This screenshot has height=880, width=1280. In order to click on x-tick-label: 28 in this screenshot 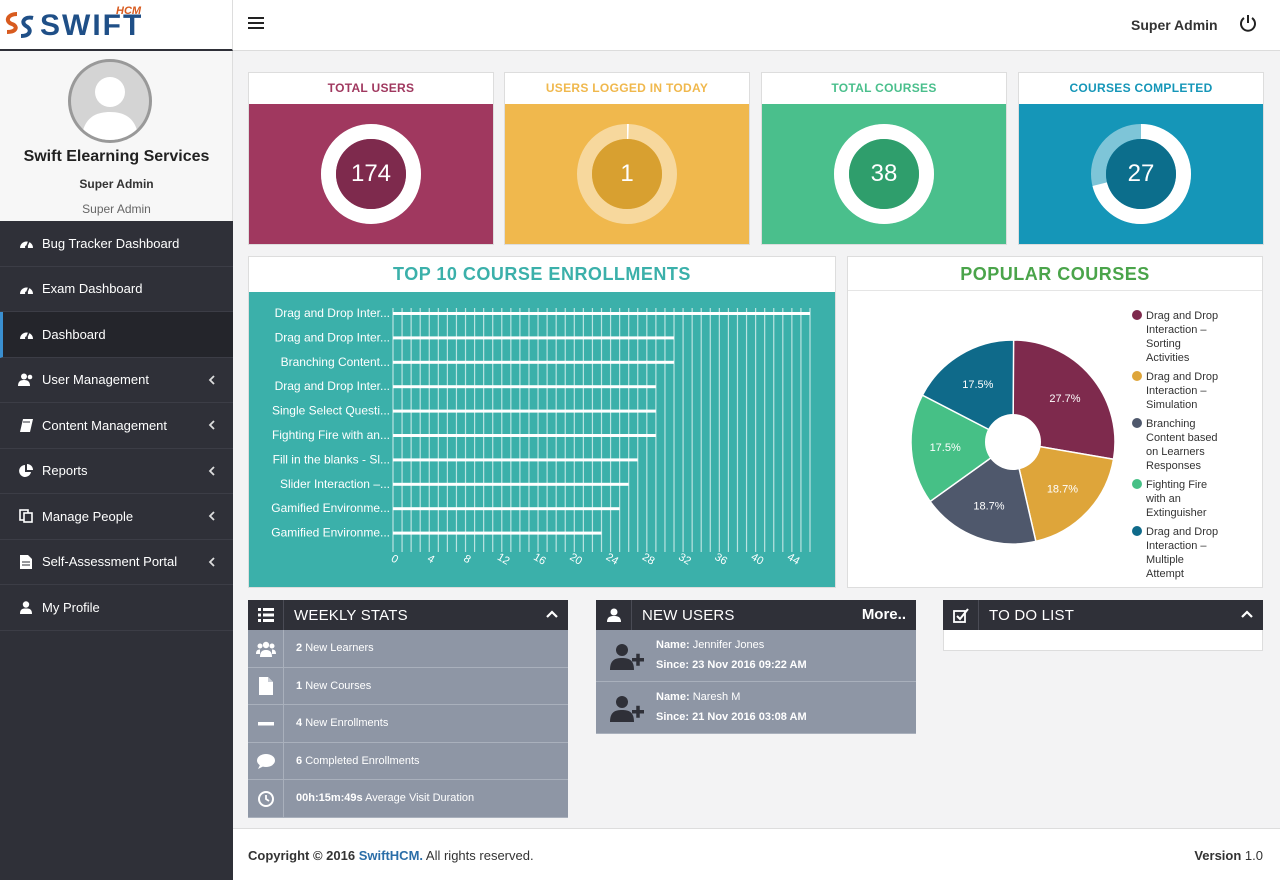, I will do `click(648, 559)`.